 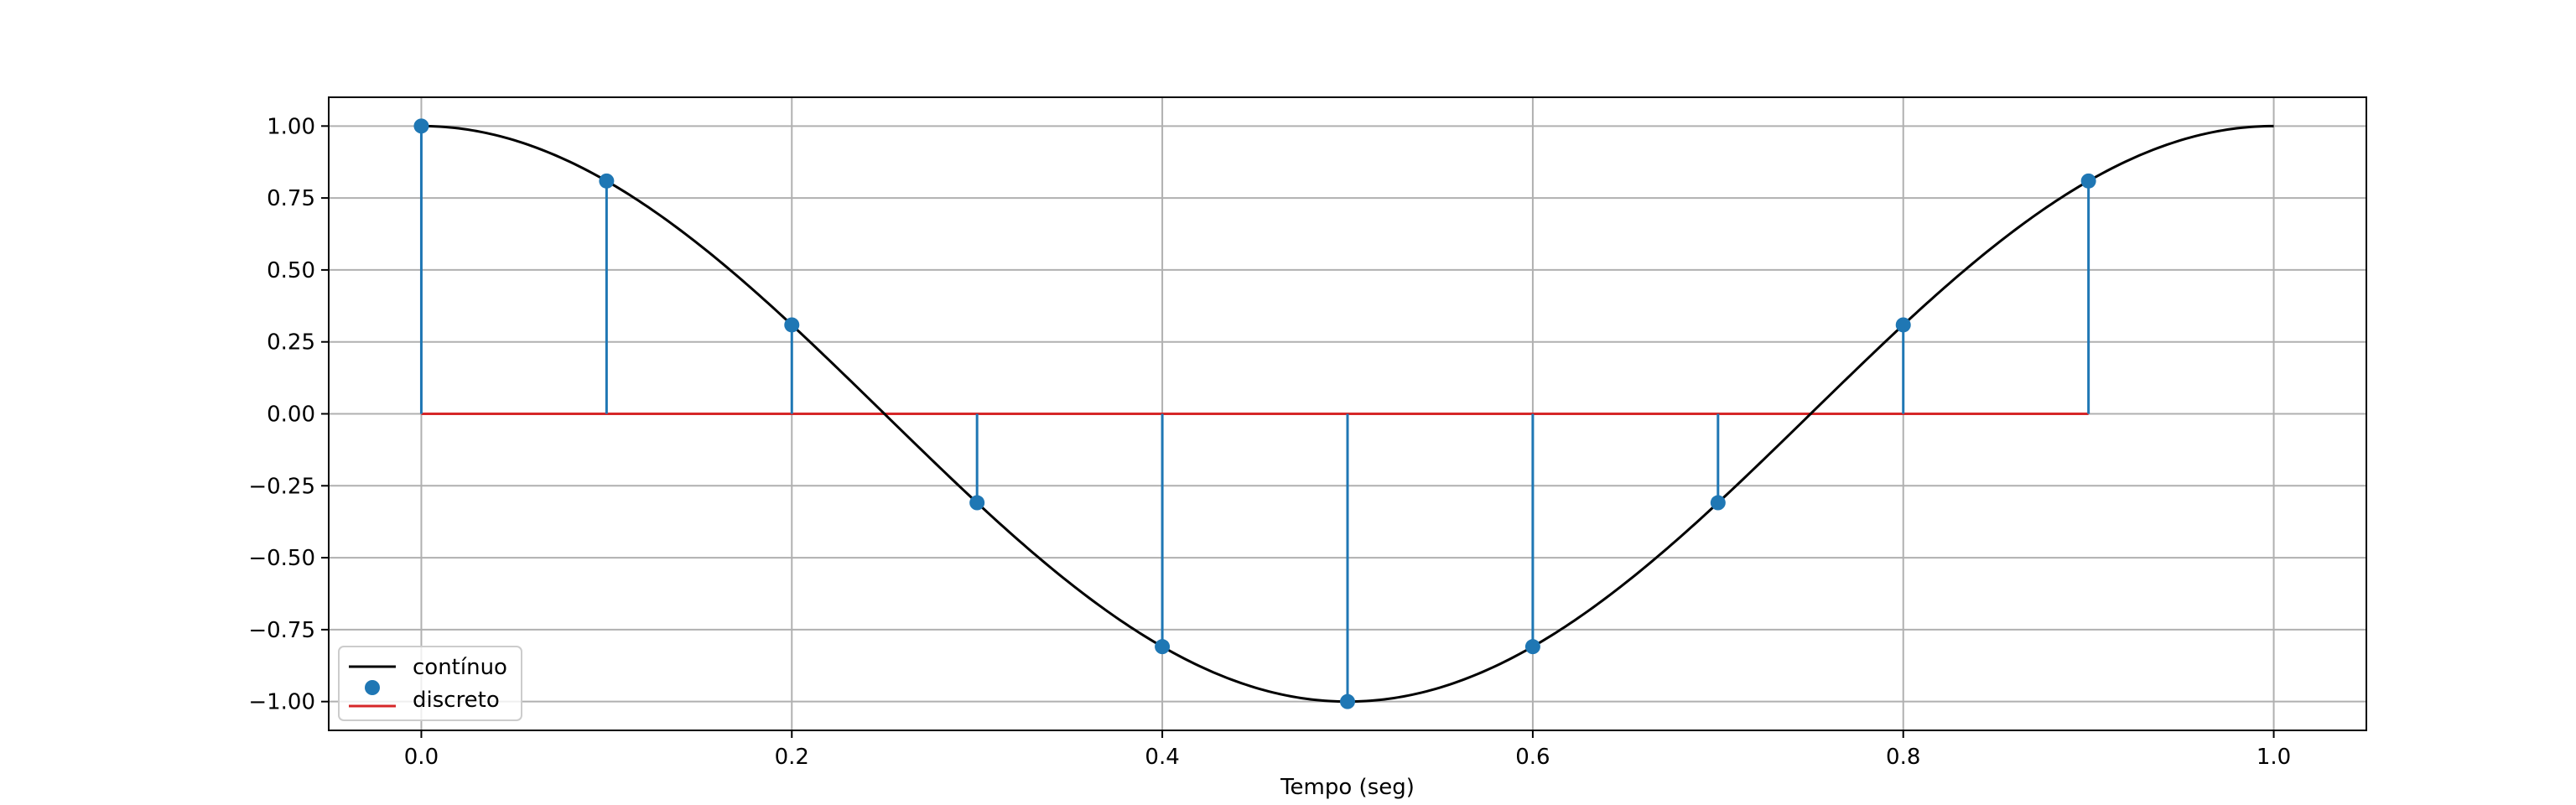 I want to click on x-tick-label: 0.8, so click(x=1903, y=757).